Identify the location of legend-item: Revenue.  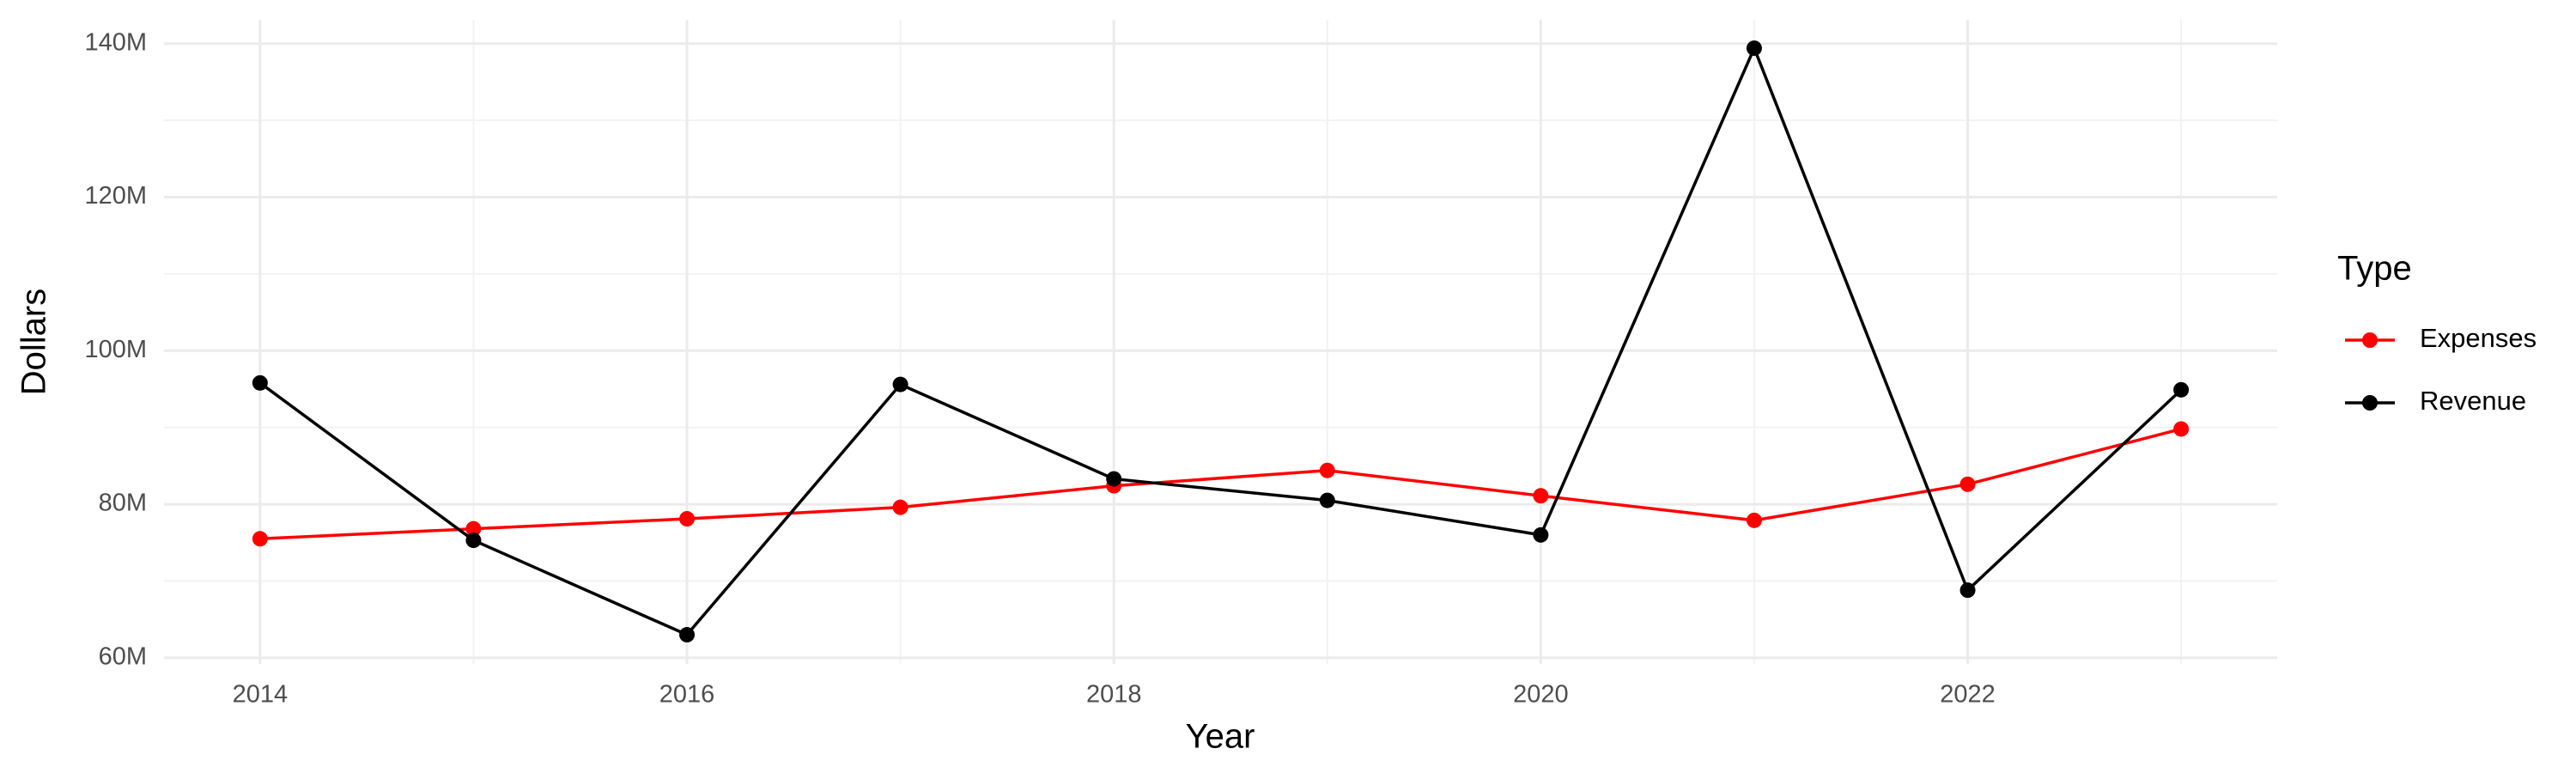
(2435, 401).